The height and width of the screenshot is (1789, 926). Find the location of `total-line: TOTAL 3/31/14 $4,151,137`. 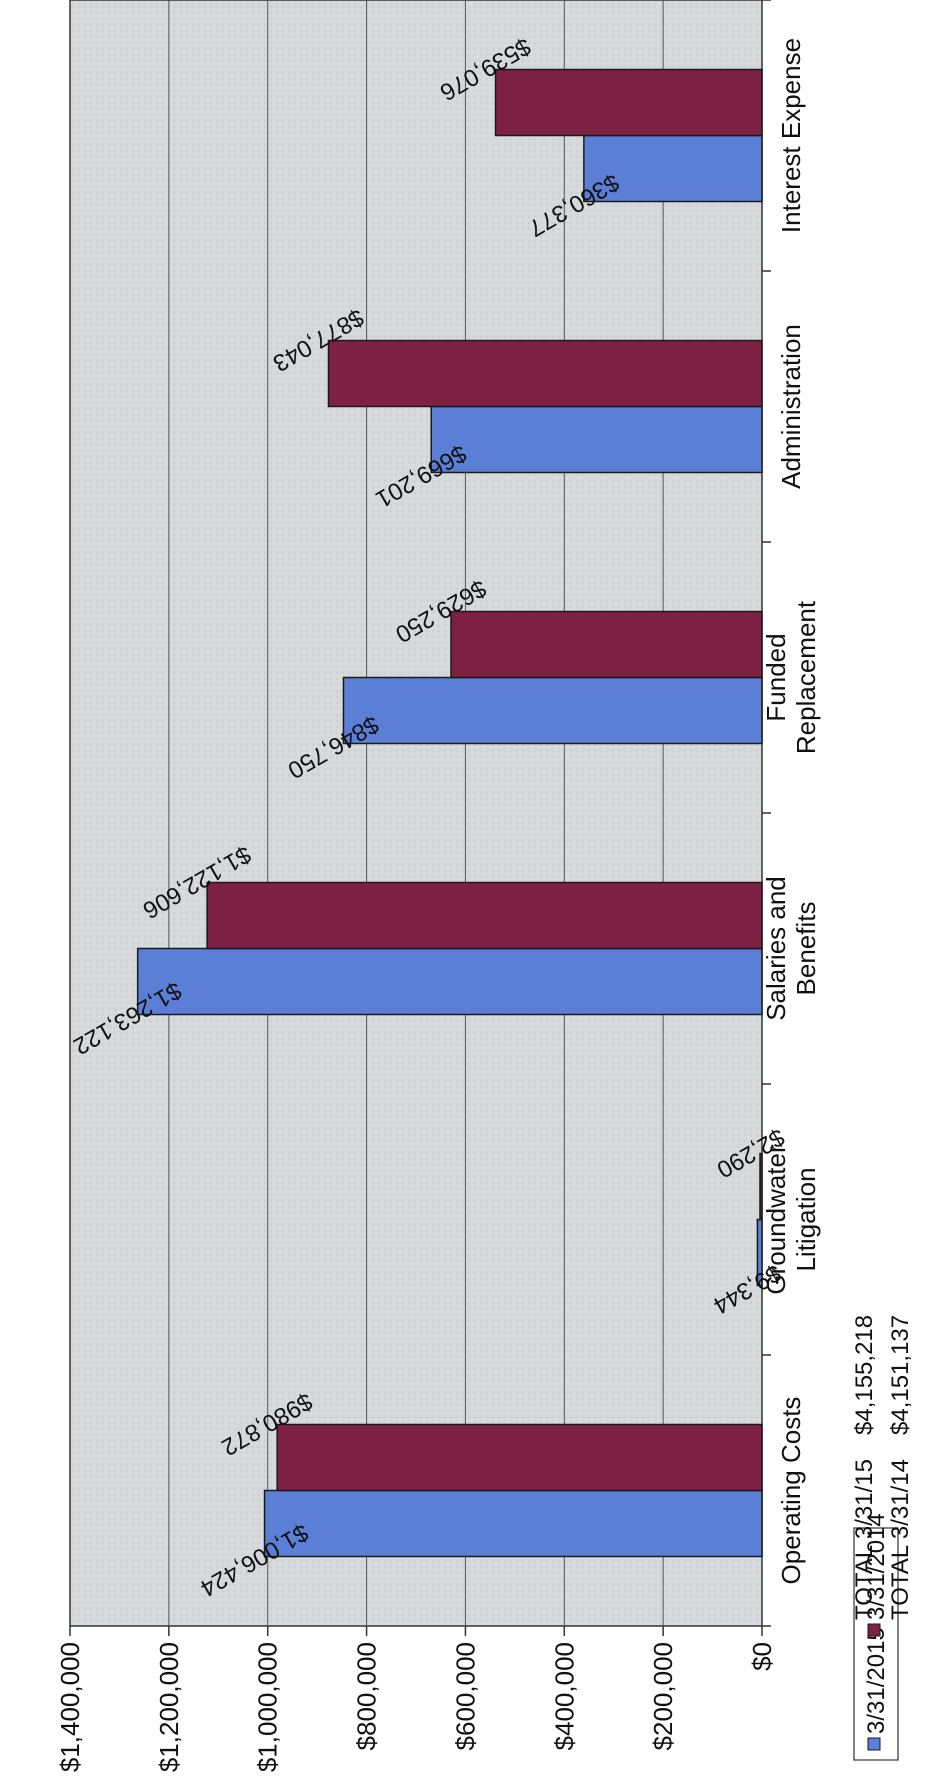

total-line: TOTAL 3/31/14 $4,151,137 is located at coordinates (900, 1467).